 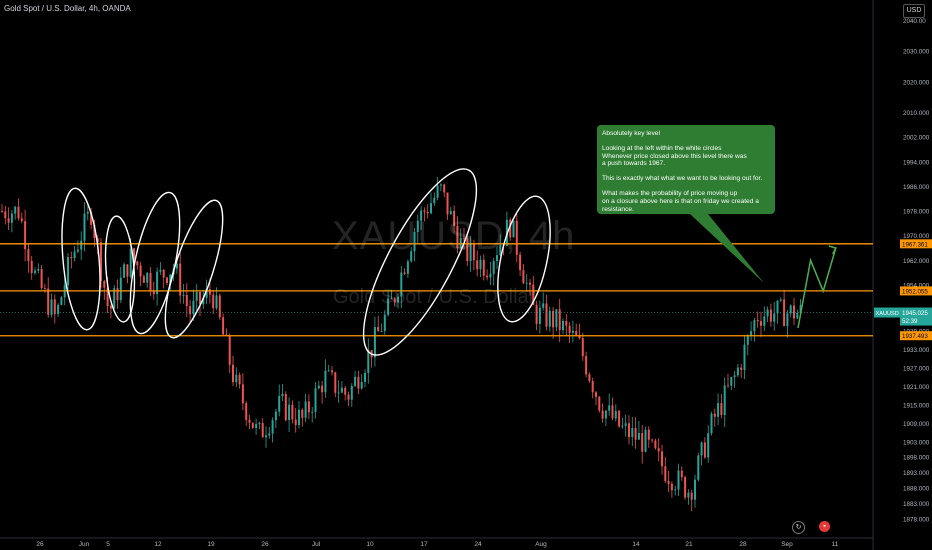 I want to click on level-price-label: 1952.055, so click(x=915, y=291).